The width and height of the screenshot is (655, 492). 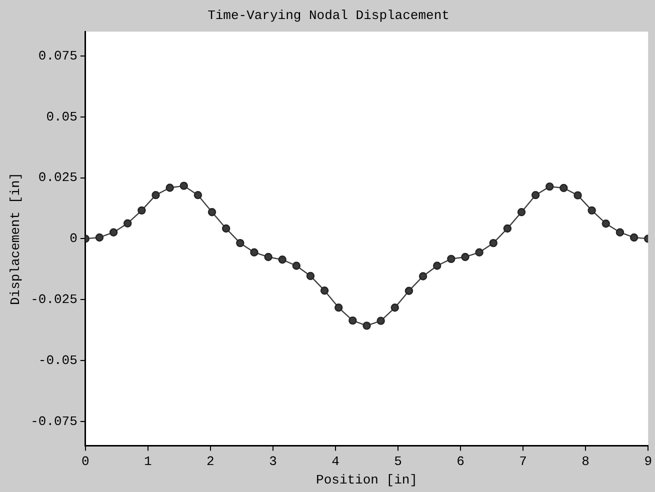 What do you see at coordinates (460, 462) in the screenshot?
I see `x-tick-label: 6` at bounding box center [460, 462].